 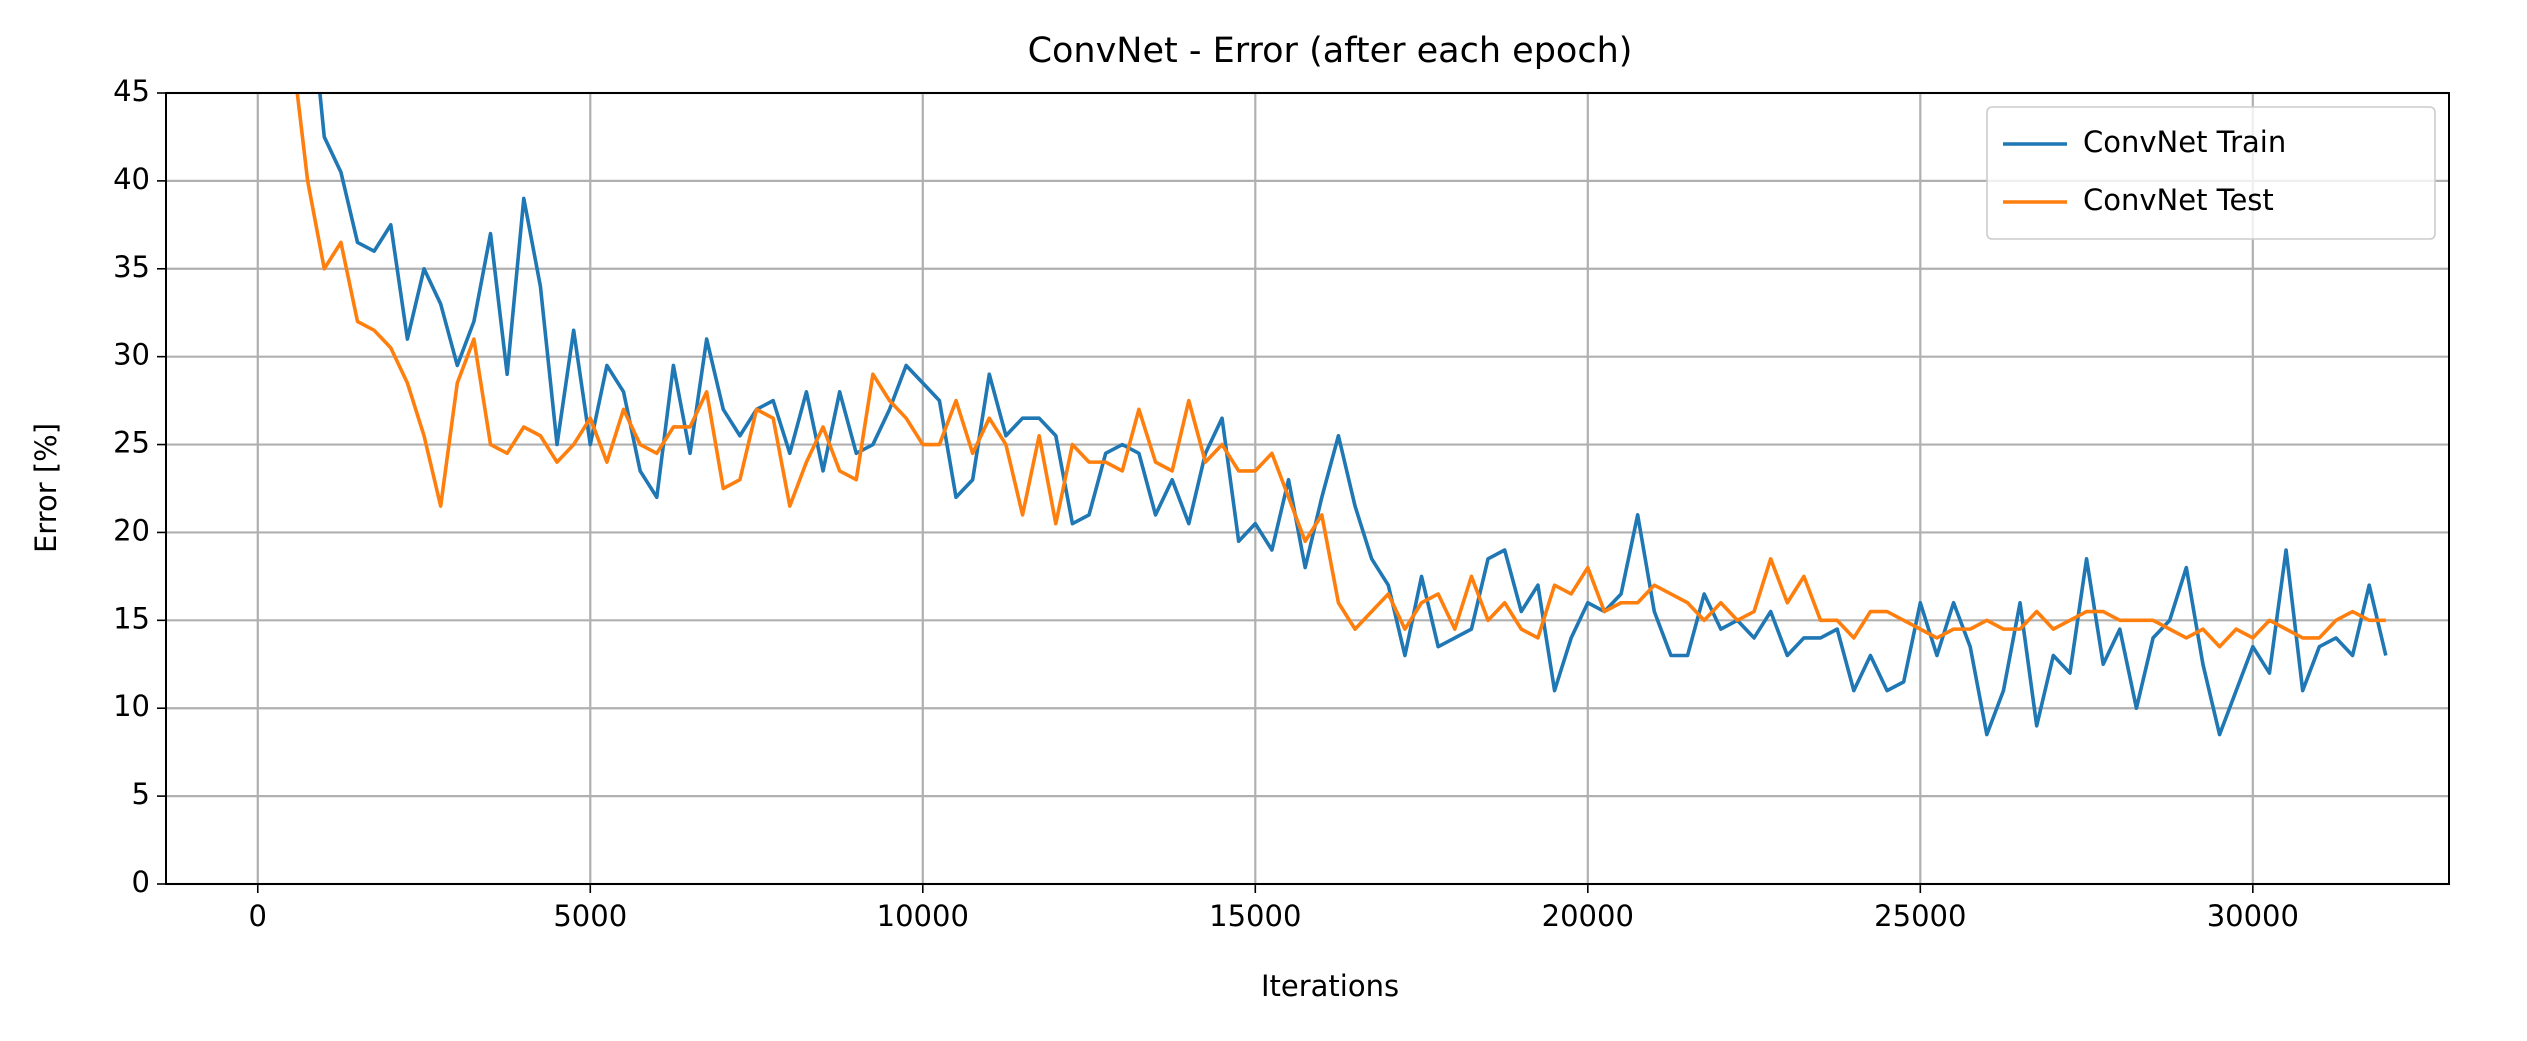 What do you see at coordinates (258, 916) in the screenshot?
I see `x-tick-label: 0` at bounding box center [258, 916].